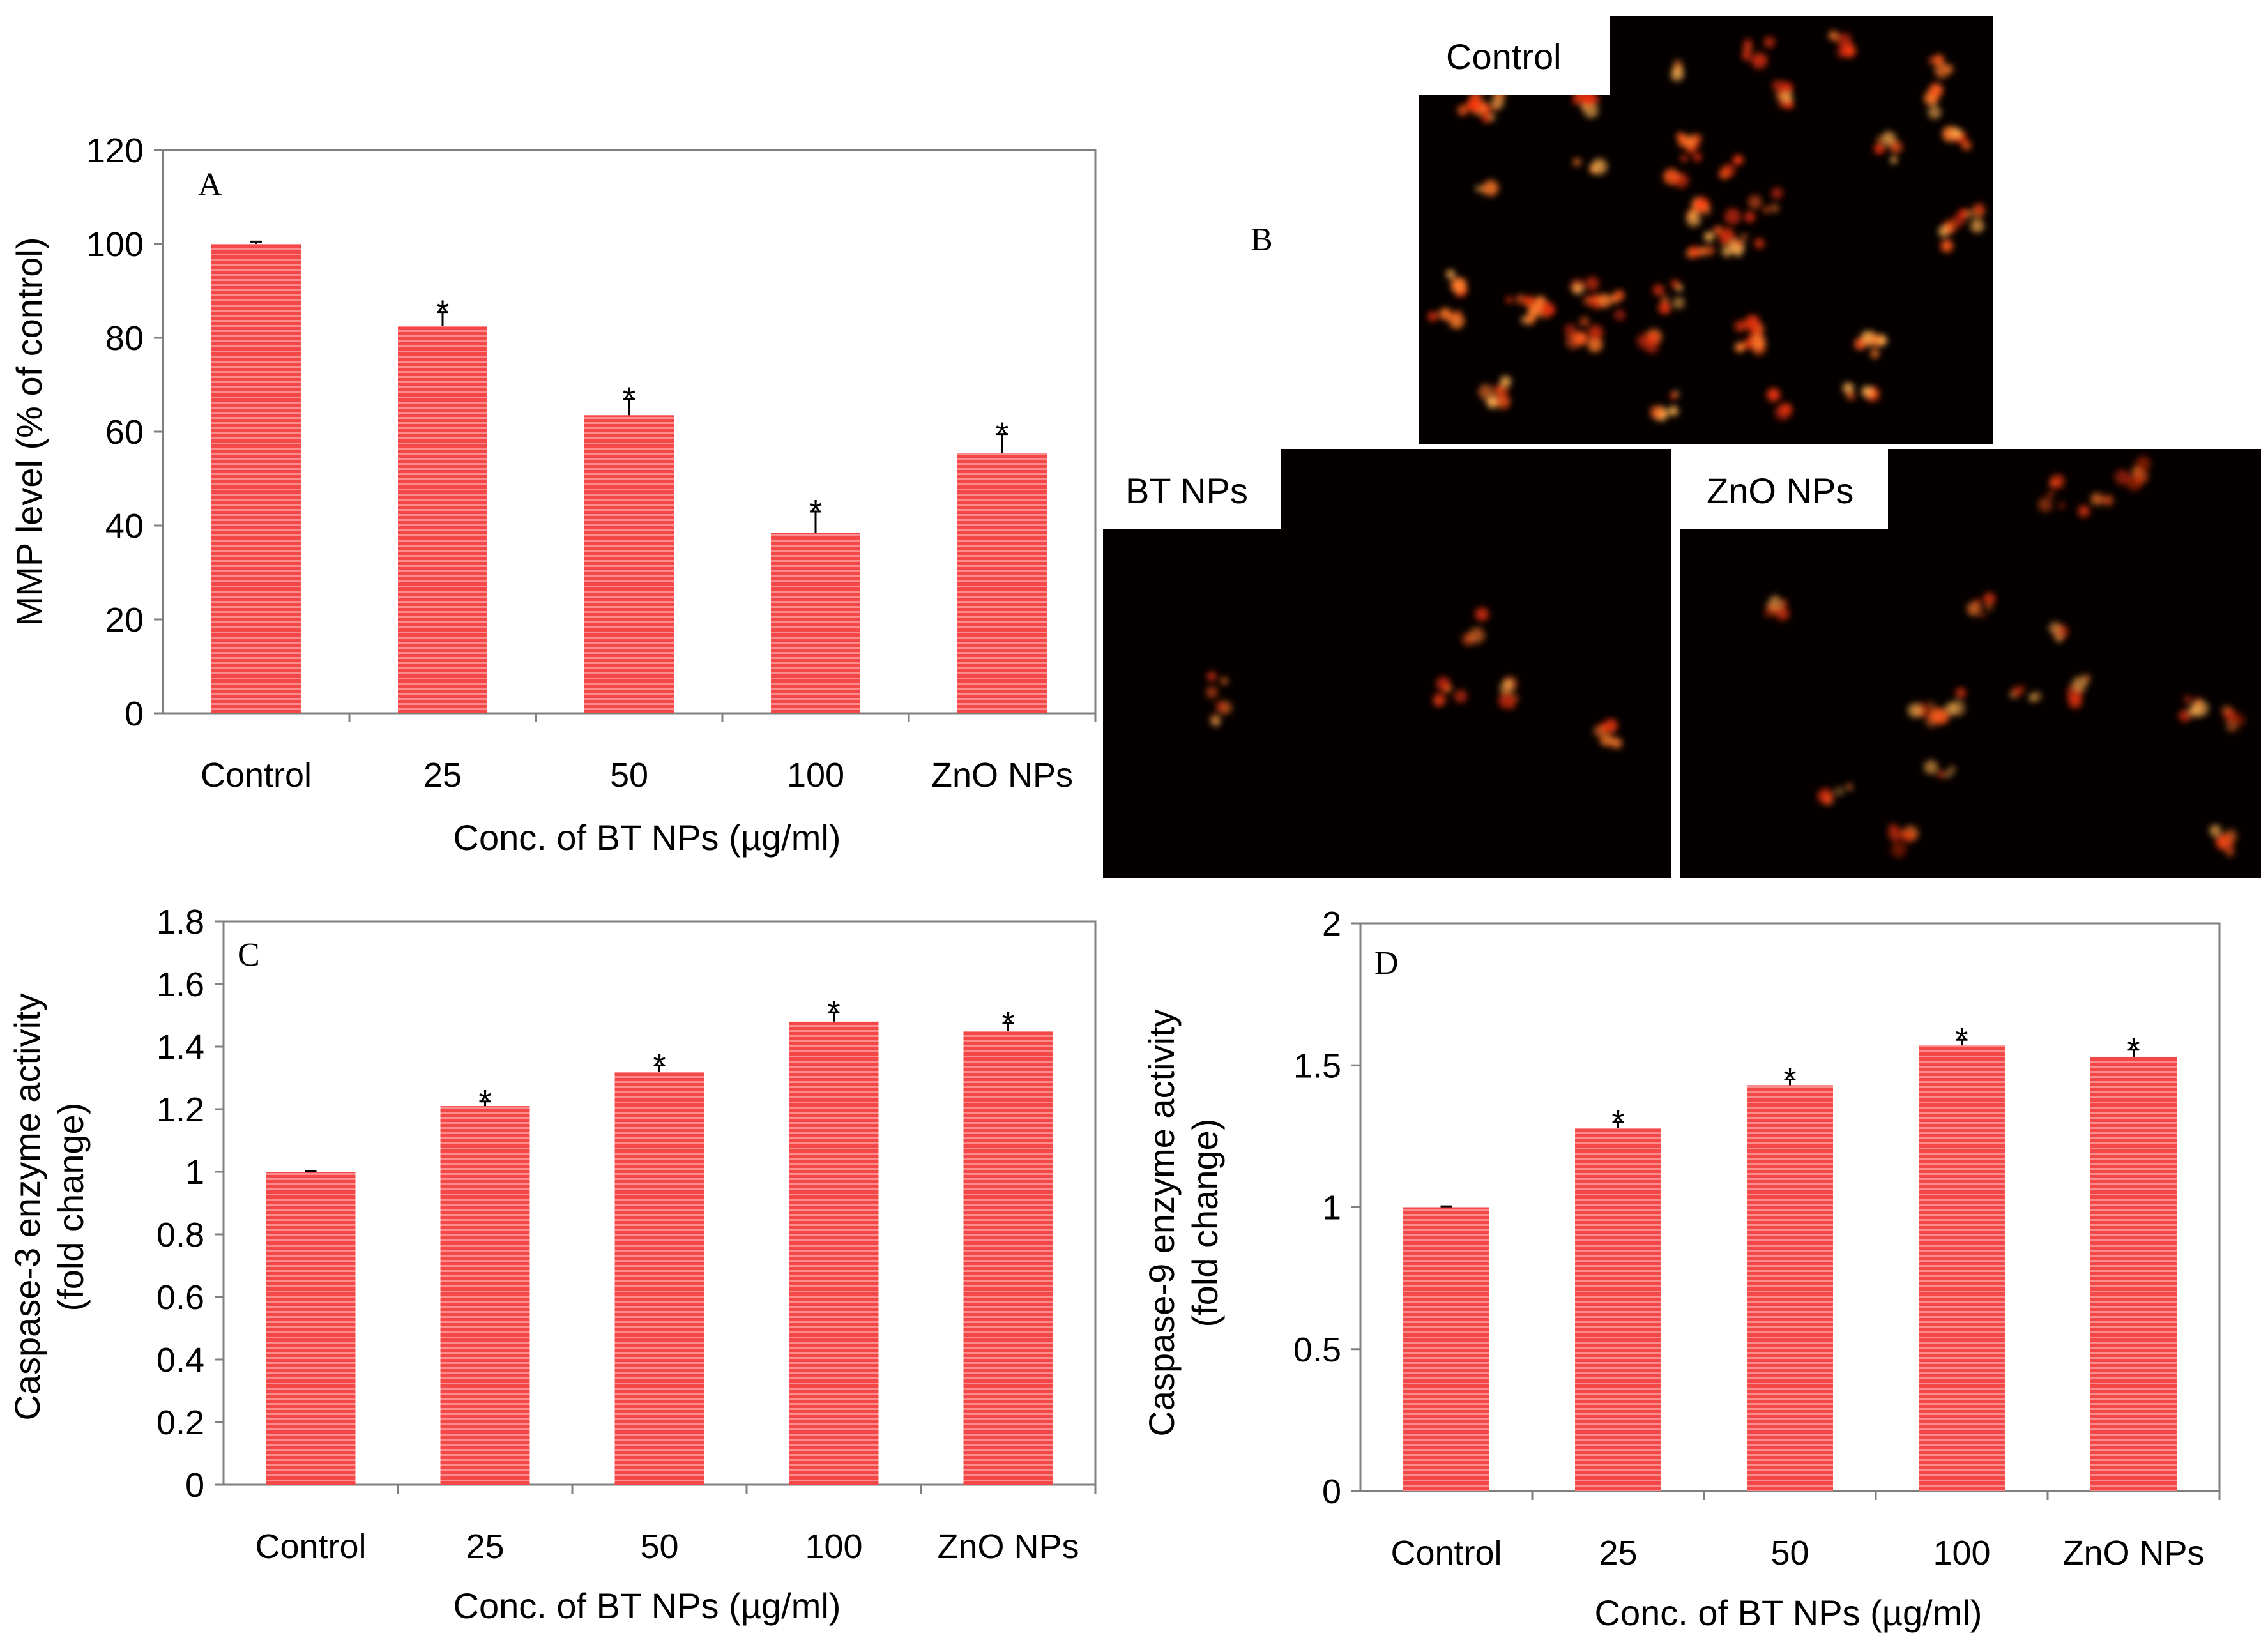 The height and width of the screenshot is (1652, 2268). I want to click on y-tick-label: 1.4, so click(180, 1047).